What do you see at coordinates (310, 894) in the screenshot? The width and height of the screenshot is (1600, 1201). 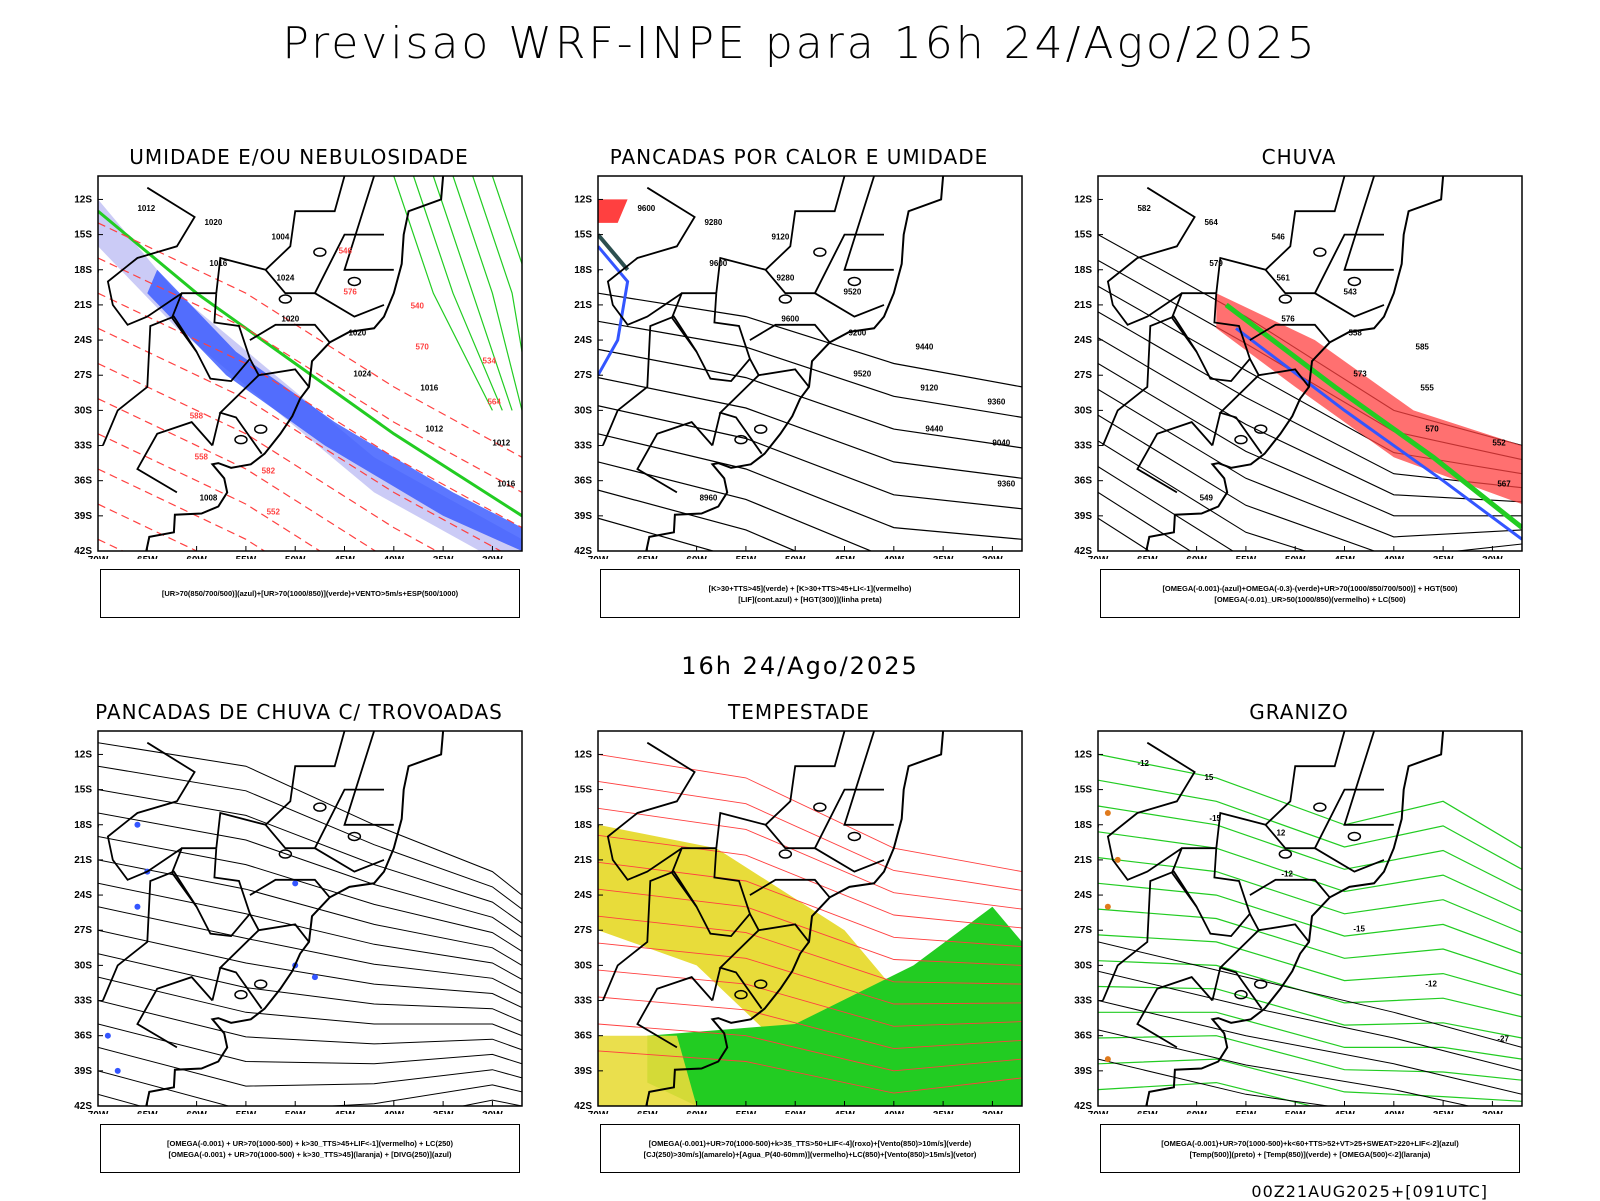 I see `streamline` at bounding box center [310, 894].